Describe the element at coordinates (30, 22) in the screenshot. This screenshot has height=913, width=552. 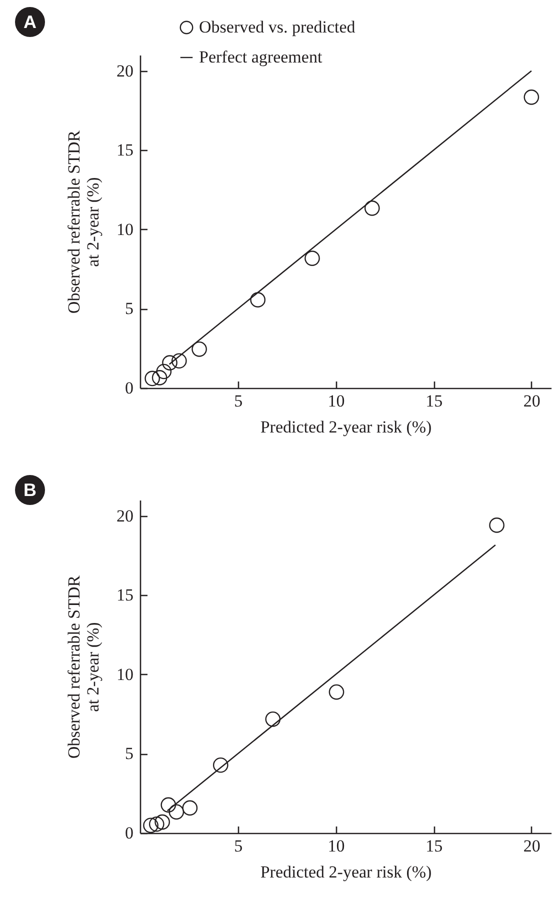
I see `chart-title: A` at that location.